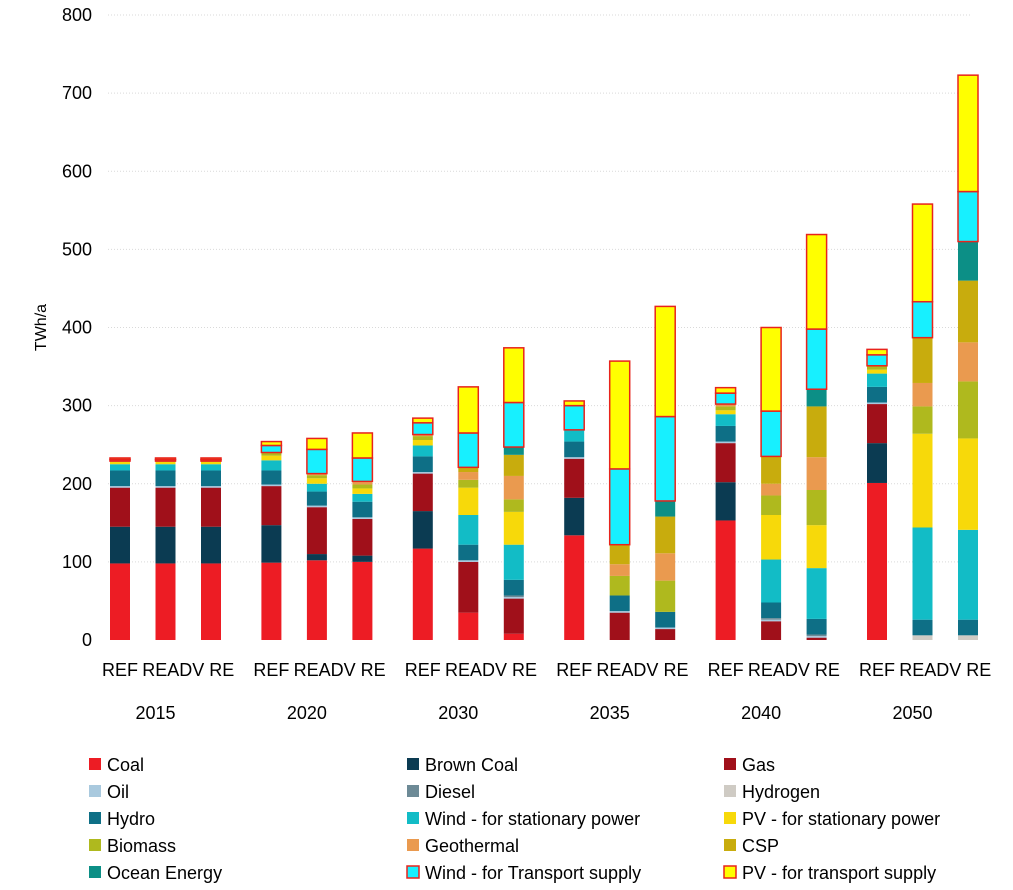  I want to click on bar-2050-ref, so click(877, 494).